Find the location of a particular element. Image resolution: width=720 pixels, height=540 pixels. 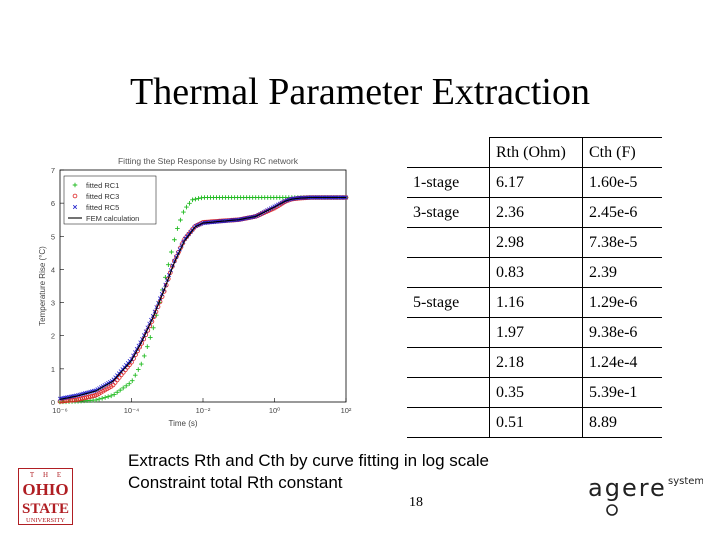

table-row: 2.18 1.24e-4 is located at coordinates (534, 362).